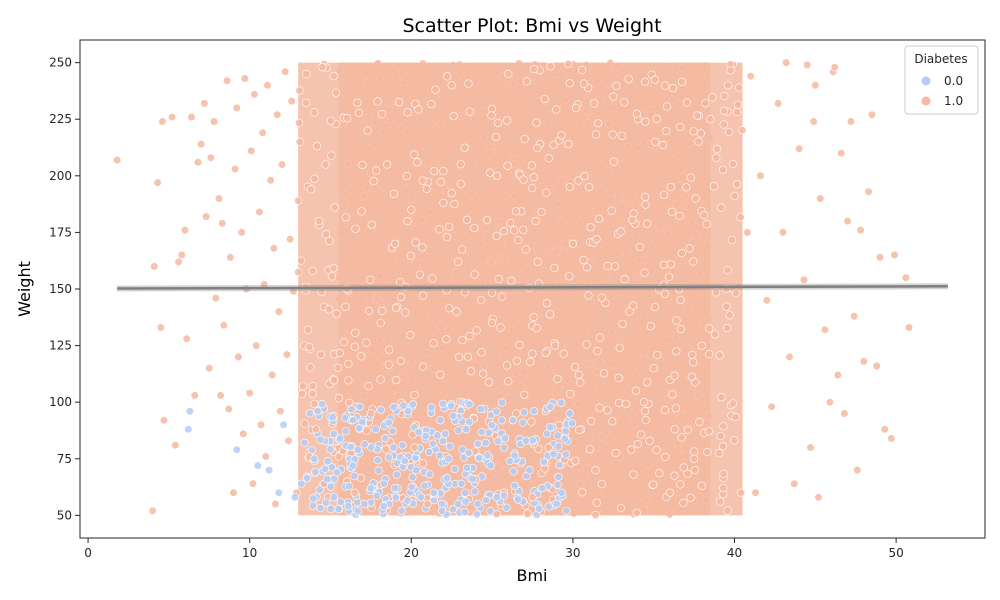 The width and height of the screenshot is (1000, 600). What do you see at coordinates (60, 232) in the screenshot?
I see `y-tick-label: 175` at bounding box center [60, 232].